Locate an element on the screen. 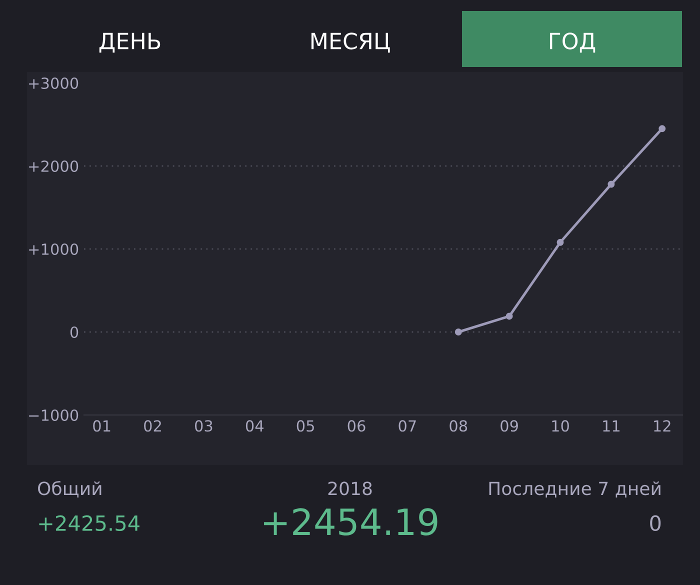 The image size is (700, 585). x-tick-label: 05 is located at coordinates (305, 426).